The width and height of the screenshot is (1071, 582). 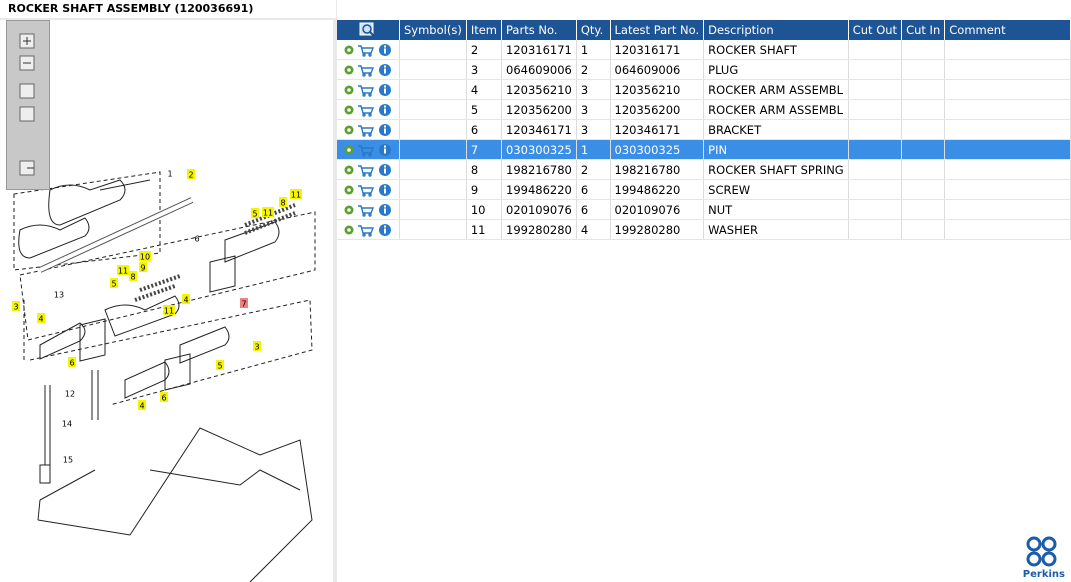 I want to click on parts-row: 4 120356210 3 120356210 ROCKER ARM ASSEMBL, so click(x=704, y=89).